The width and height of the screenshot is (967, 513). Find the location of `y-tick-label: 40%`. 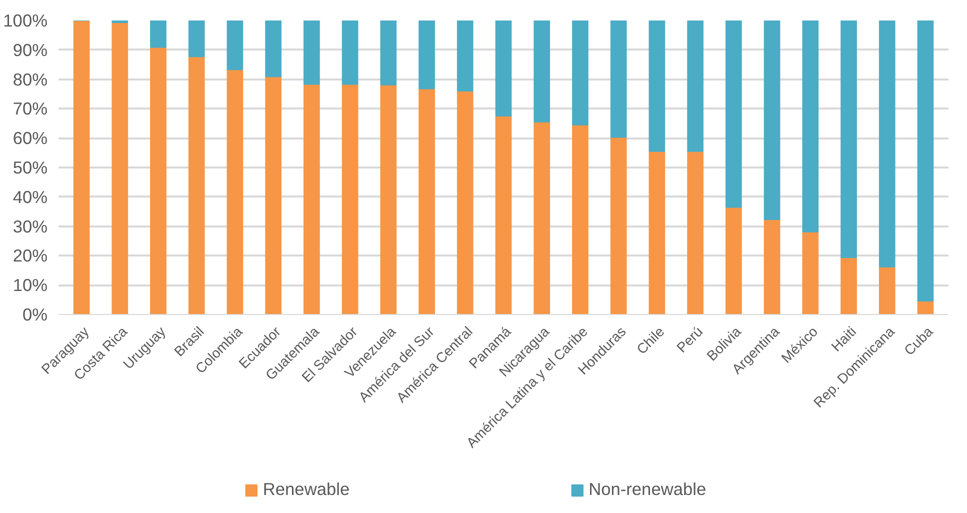

y-tick-label: 40% is located at coordinates (30, 196).